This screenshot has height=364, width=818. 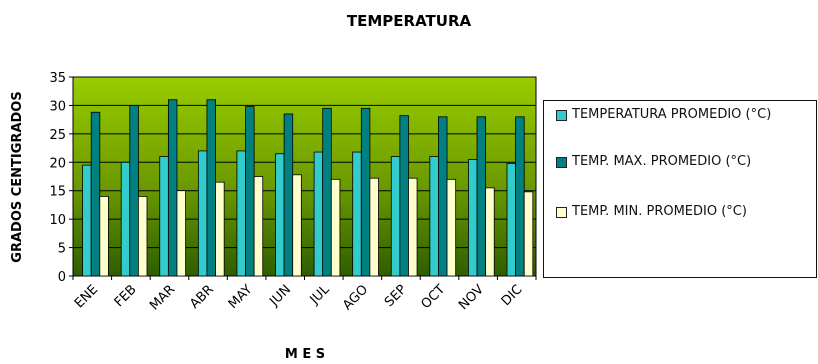 What do you see at coordinates (86, 296) in the screenshot?
I see `x-tick-label: ENE` at bounding box center [86, 296].